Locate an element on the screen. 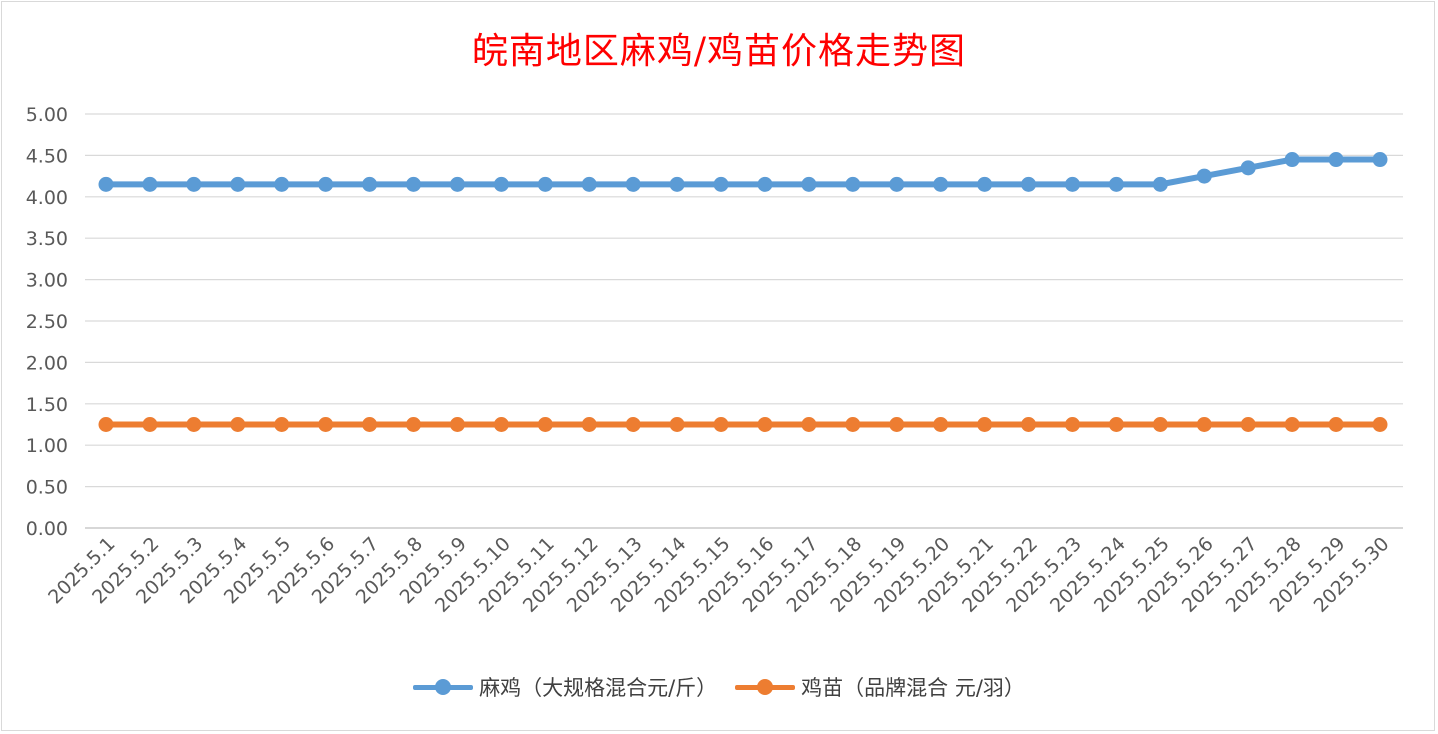 The image size is (1438, 734). y-tick-label: 5.00 is located at coordinates (47, 115).